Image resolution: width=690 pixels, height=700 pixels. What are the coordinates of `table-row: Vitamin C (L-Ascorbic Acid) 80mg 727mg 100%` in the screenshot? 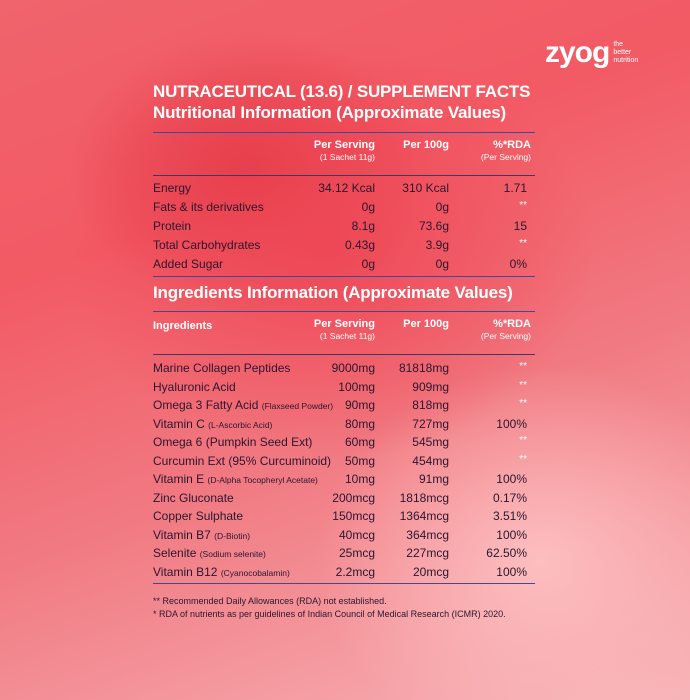 It's located at (344, 424).